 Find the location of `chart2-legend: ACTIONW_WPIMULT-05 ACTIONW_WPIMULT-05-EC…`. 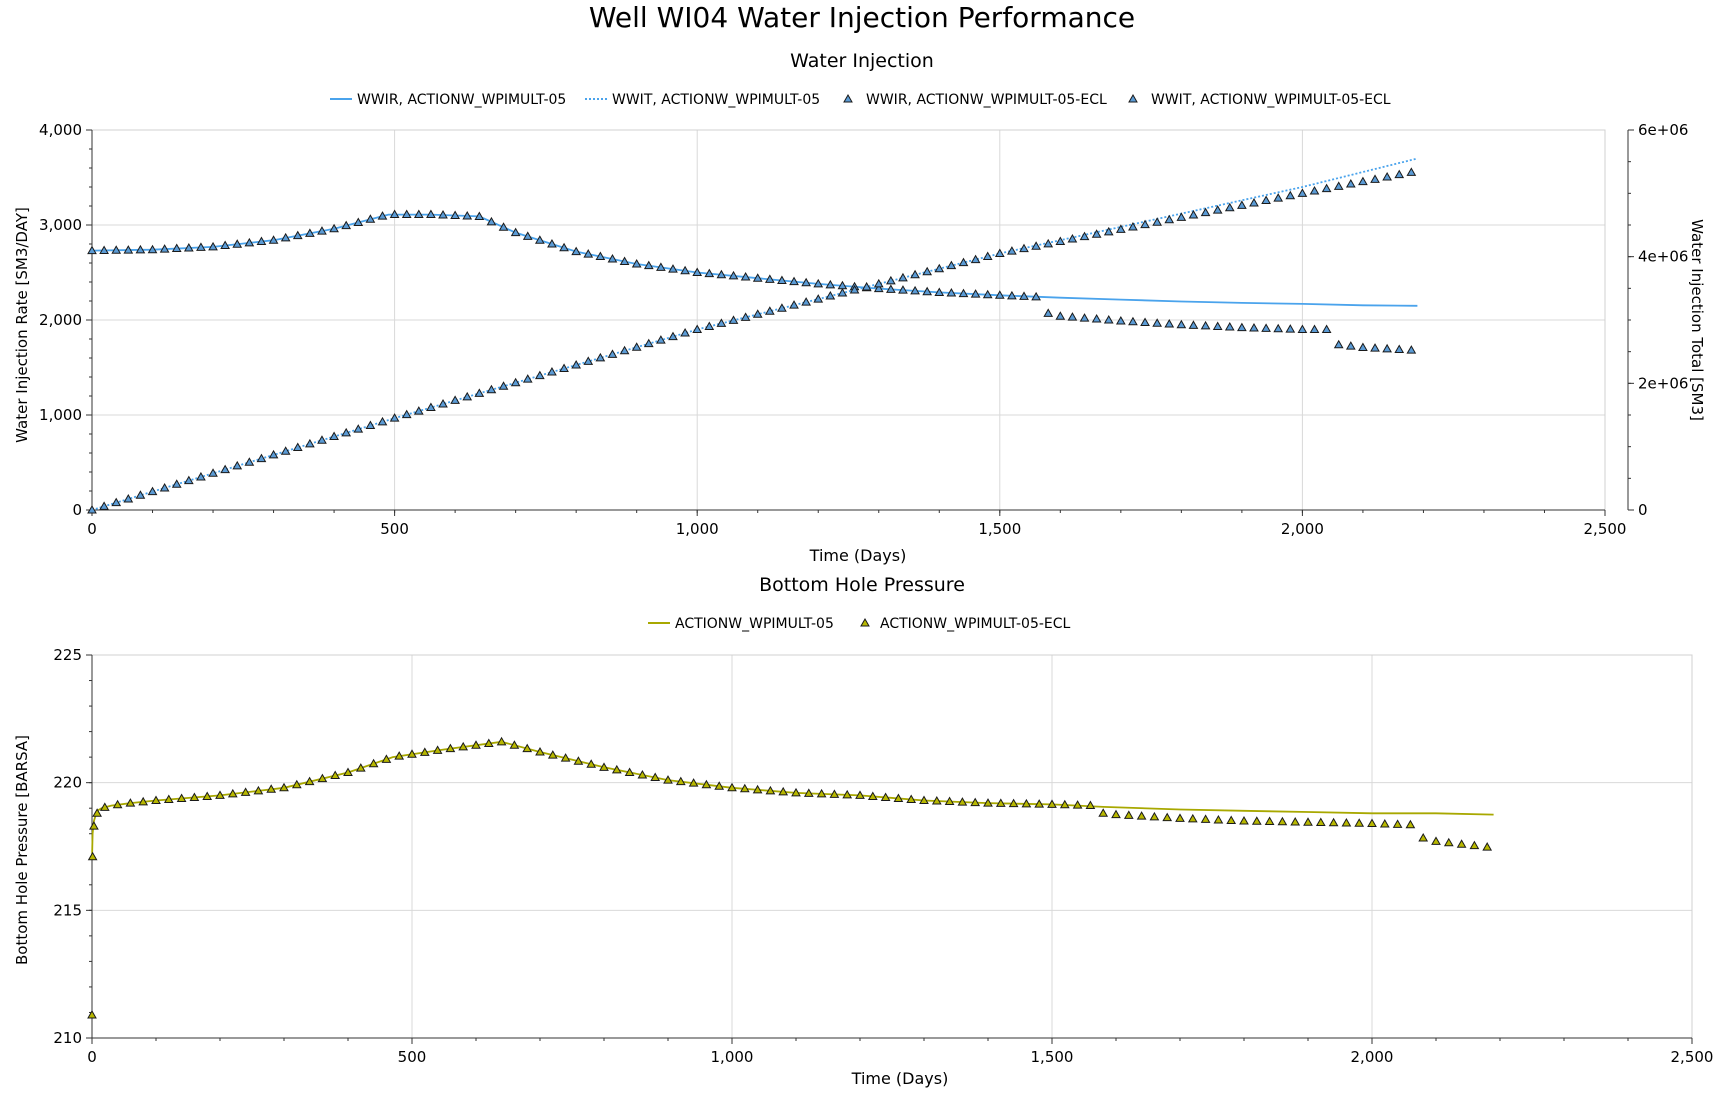

chart2-legend: ACTIONW_WPIMULT-05 ACTIONW_WPIMULT-05-EC… is located at coordinates (859, 624).